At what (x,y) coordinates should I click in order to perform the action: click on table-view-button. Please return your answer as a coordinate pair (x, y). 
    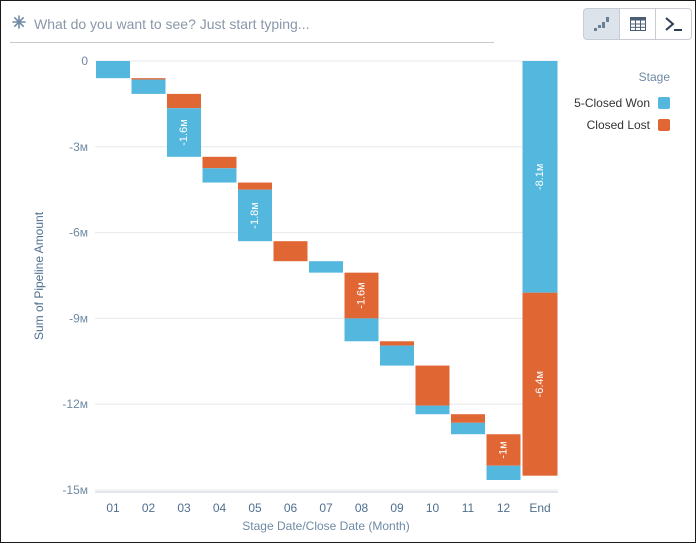
    Looking at the image, I should click on (637, 24).